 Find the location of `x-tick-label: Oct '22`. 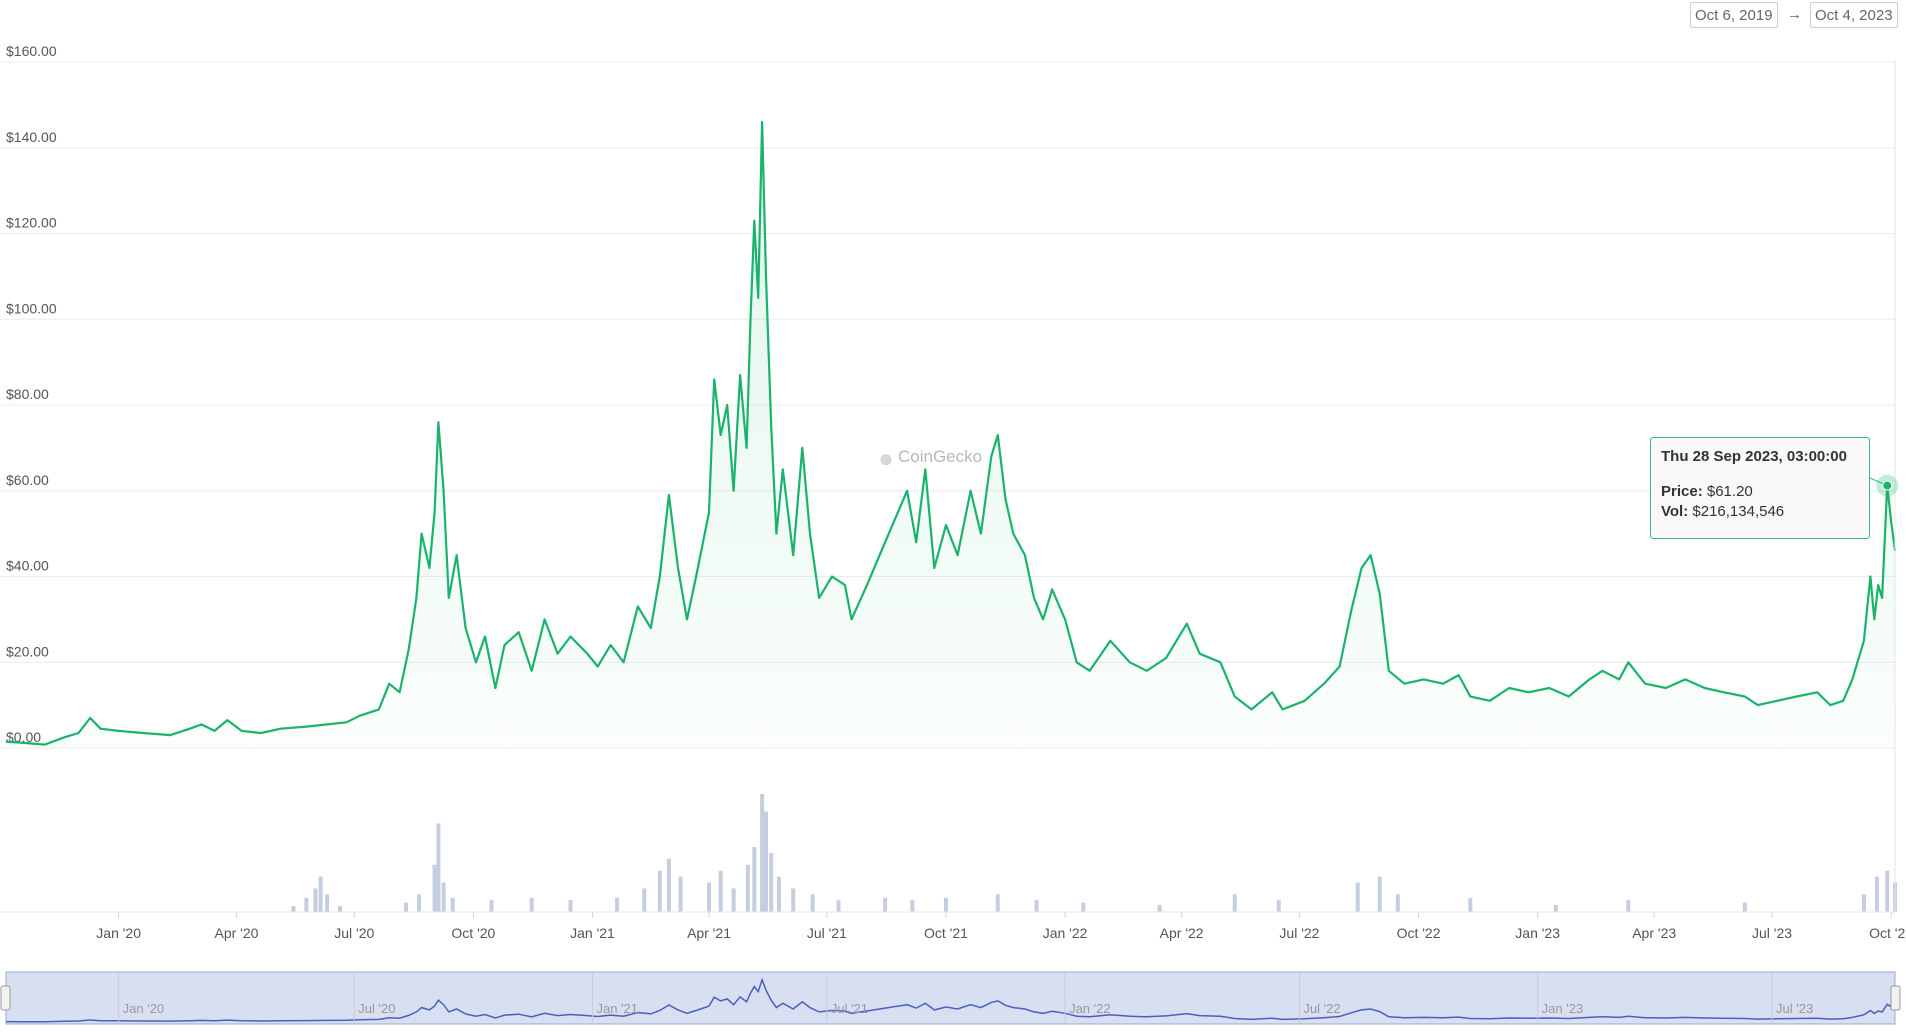

x-tick-label: Oct '22 is located at coordinates (1419, 933).